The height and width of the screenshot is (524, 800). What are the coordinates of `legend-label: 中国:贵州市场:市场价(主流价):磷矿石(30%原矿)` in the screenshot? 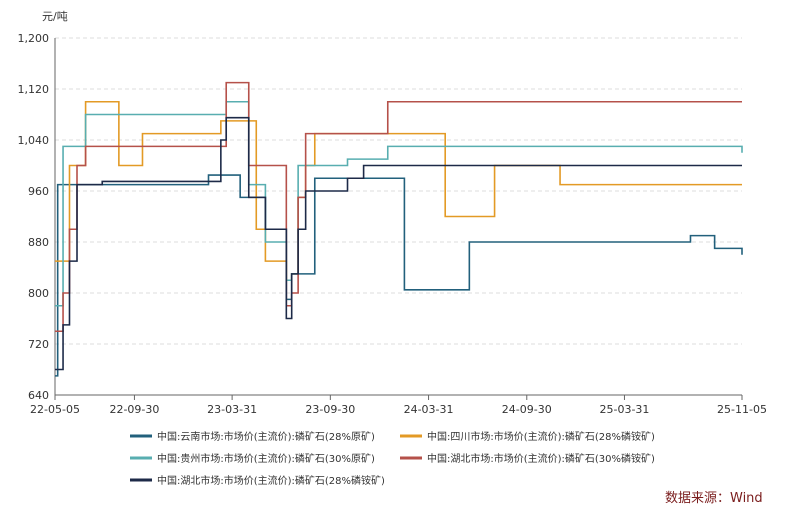 It's located at (266, 458).